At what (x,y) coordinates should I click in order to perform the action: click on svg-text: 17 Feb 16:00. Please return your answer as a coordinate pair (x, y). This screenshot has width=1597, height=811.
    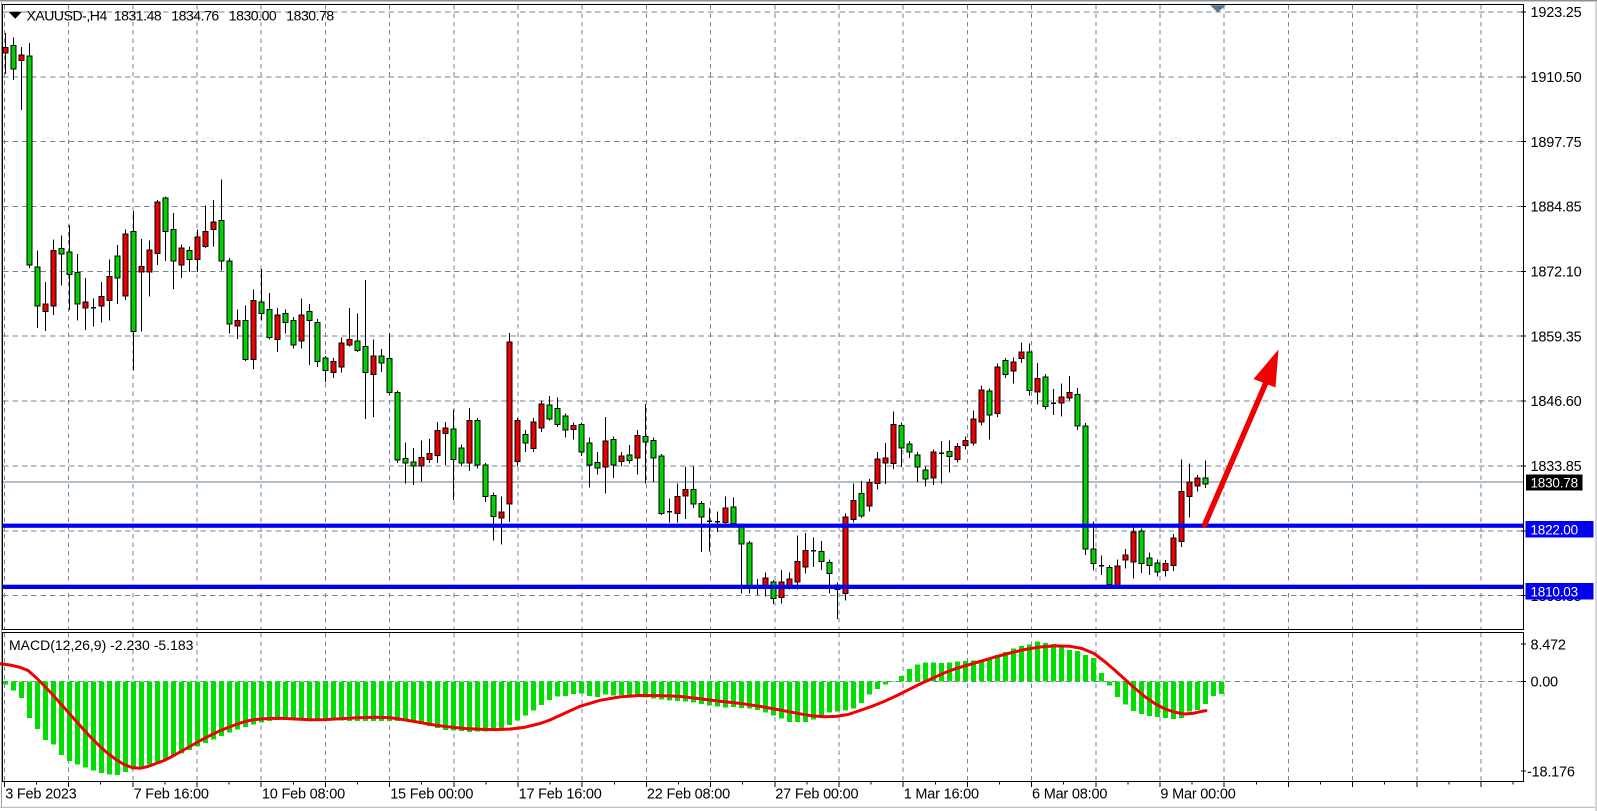
    Looking at the image, I should click on (560, 795).